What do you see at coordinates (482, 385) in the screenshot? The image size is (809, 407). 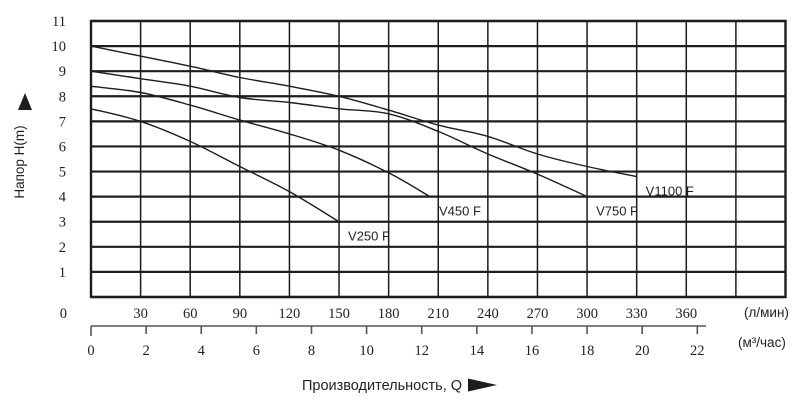 I see `x-axis-arrow-icon` at bounding box center [482, 385].